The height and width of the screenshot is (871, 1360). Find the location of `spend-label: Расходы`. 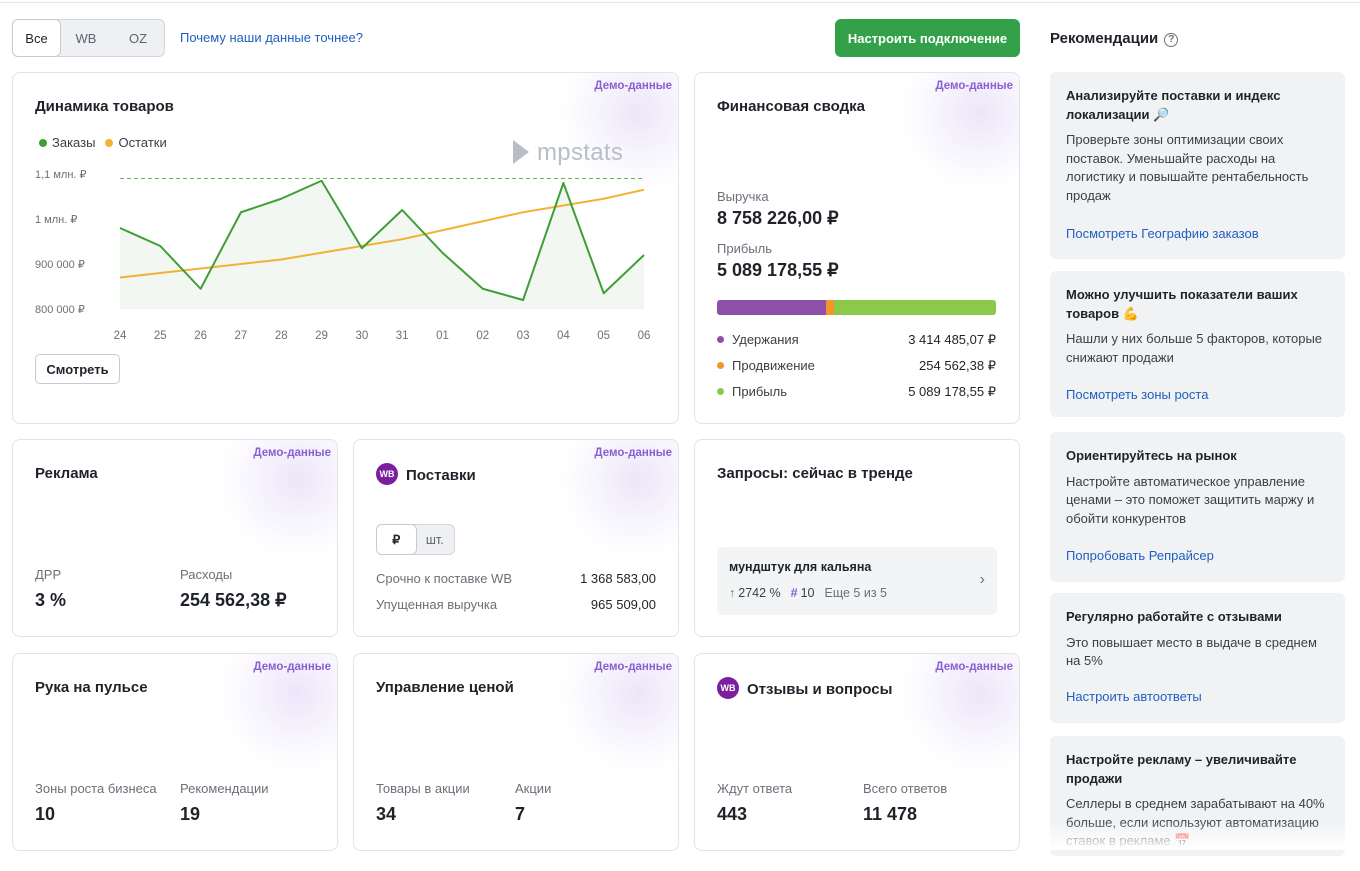

spend-label: Расходы is located at coordinates (206, 574).